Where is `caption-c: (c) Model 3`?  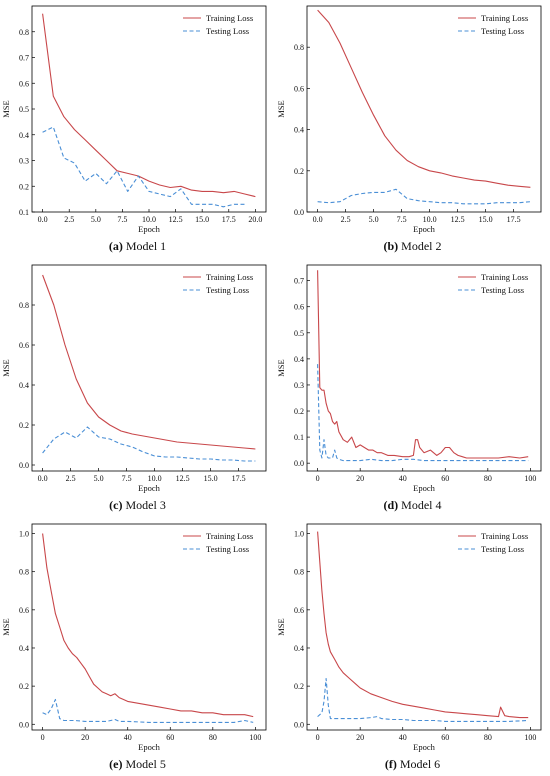
caption-c: (c) Model 3 is located at coordinates (137, 505).